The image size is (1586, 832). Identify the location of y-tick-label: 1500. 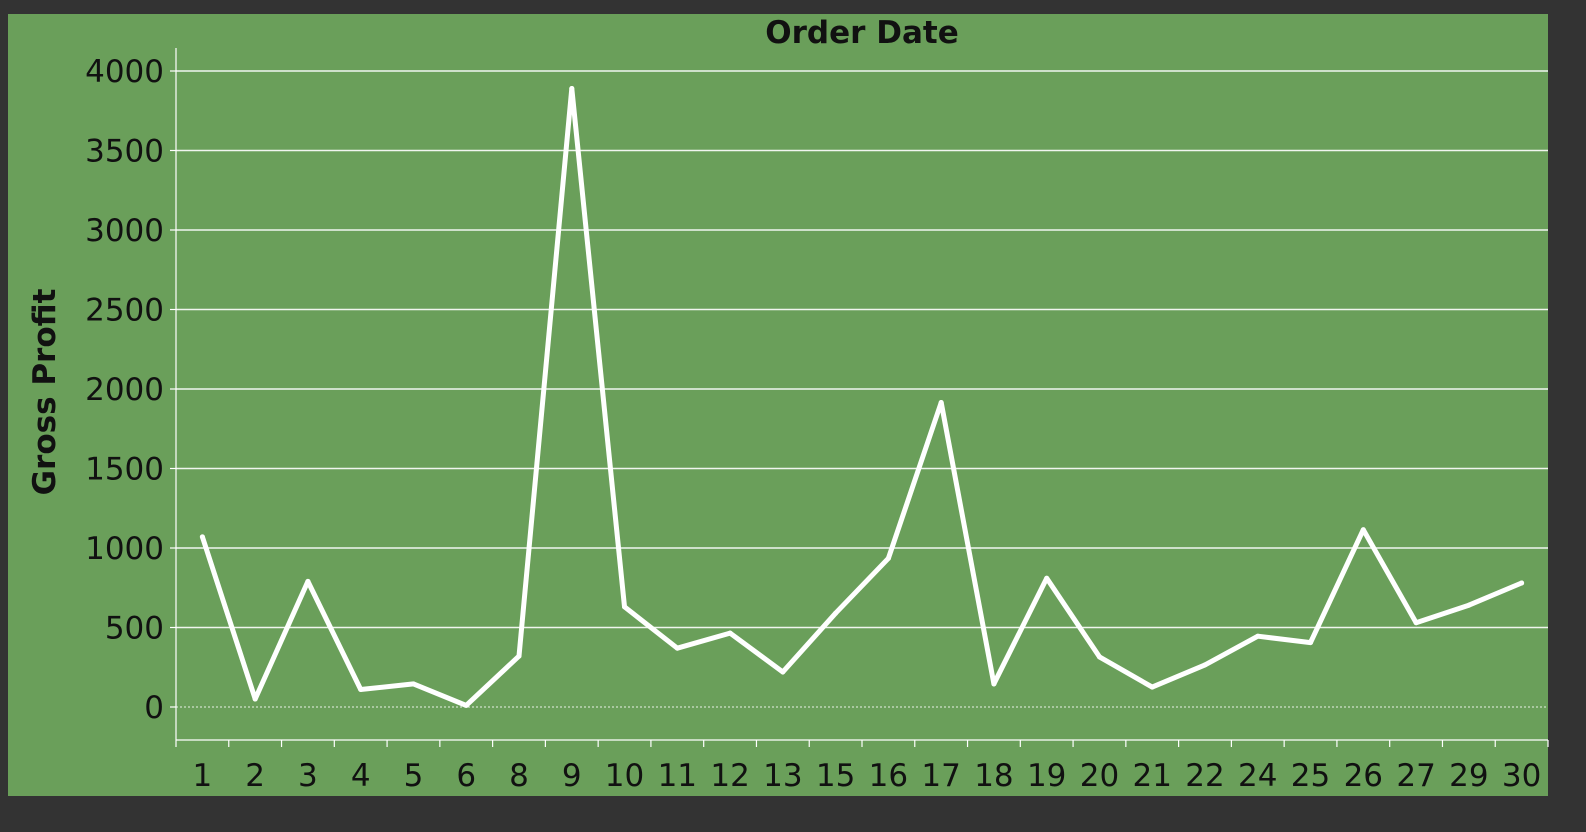
(124, 470).